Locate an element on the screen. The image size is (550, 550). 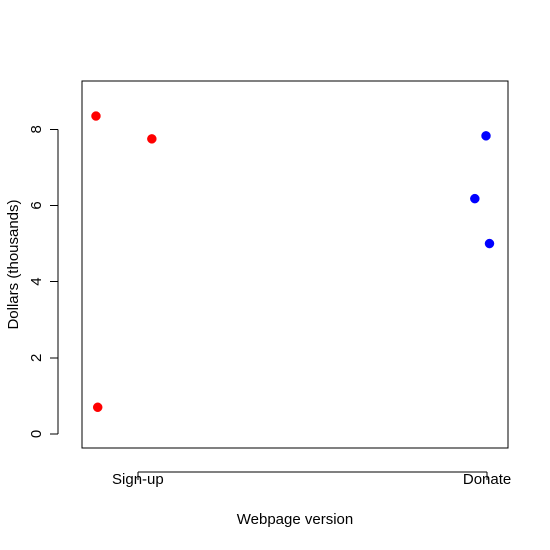
y-tick-label: 0 is located at coordinates (36, 434).